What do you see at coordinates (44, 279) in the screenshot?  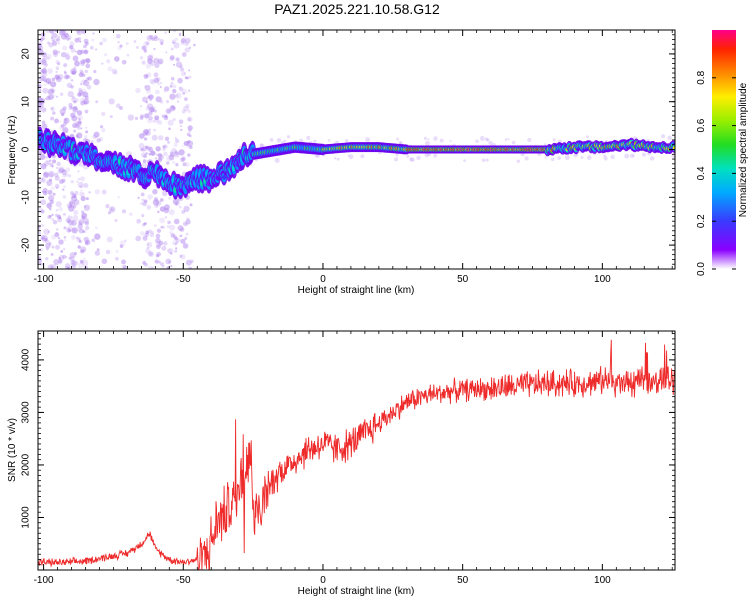 I see `x-tick-label: -100` at bounding box center [44, 279].